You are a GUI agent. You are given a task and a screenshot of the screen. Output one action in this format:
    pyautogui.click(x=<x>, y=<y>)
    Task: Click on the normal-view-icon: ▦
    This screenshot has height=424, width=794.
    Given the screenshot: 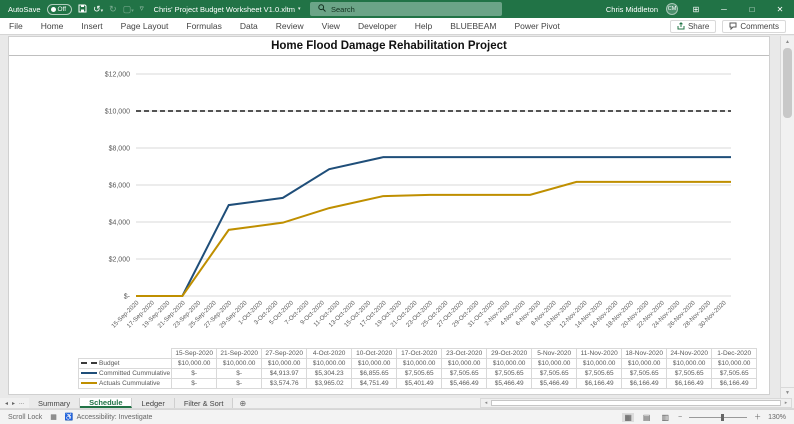 What is the action you would take?
    pyautogui.click(x=628, y=417)
    